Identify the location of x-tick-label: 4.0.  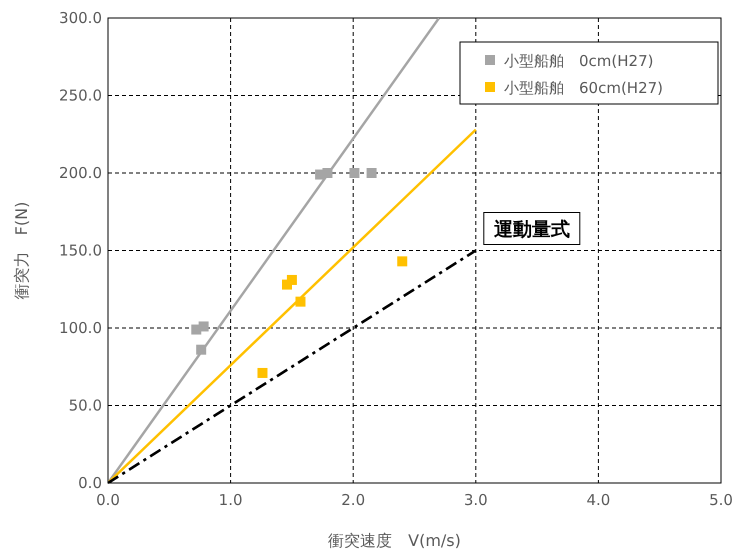
(598, 500).